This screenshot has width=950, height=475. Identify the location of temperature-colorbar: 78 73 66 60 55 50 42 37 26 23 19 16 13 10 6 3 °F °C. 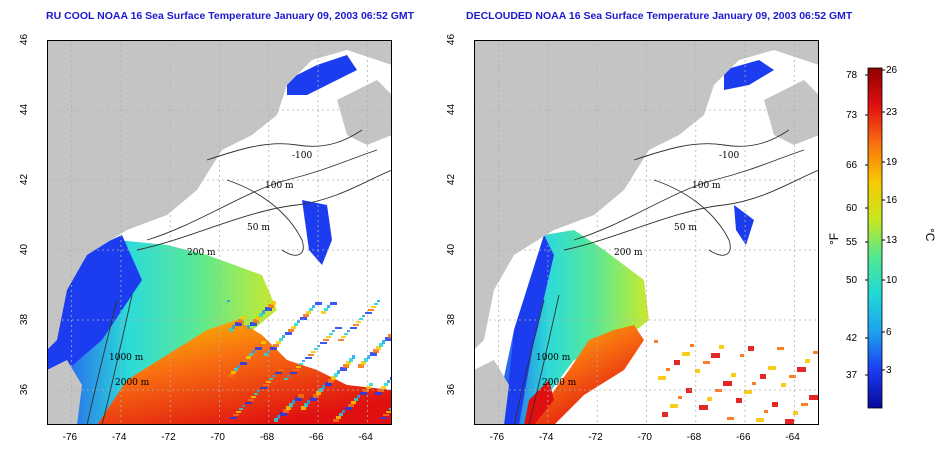
(882, 237).